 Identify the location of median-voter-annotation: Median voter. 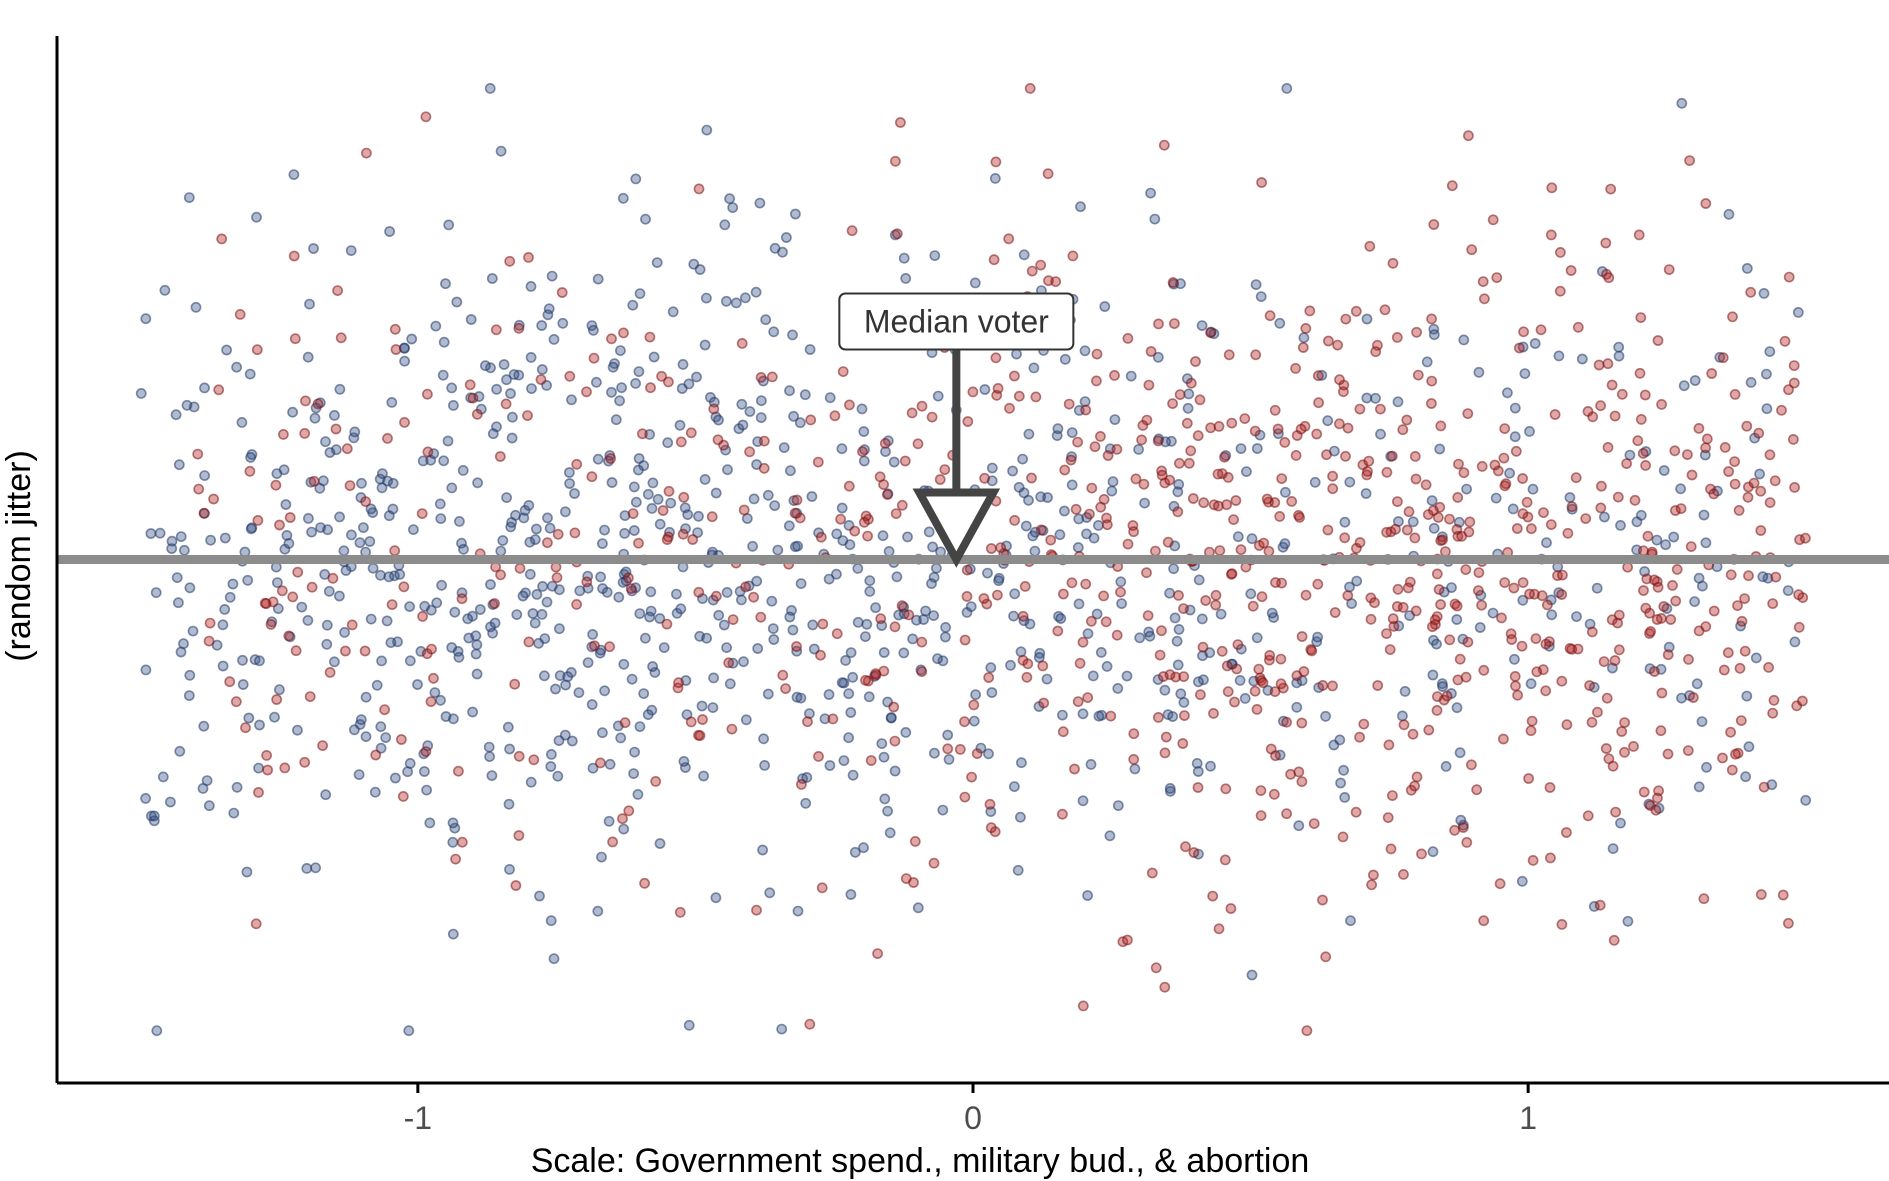
(956, 430).